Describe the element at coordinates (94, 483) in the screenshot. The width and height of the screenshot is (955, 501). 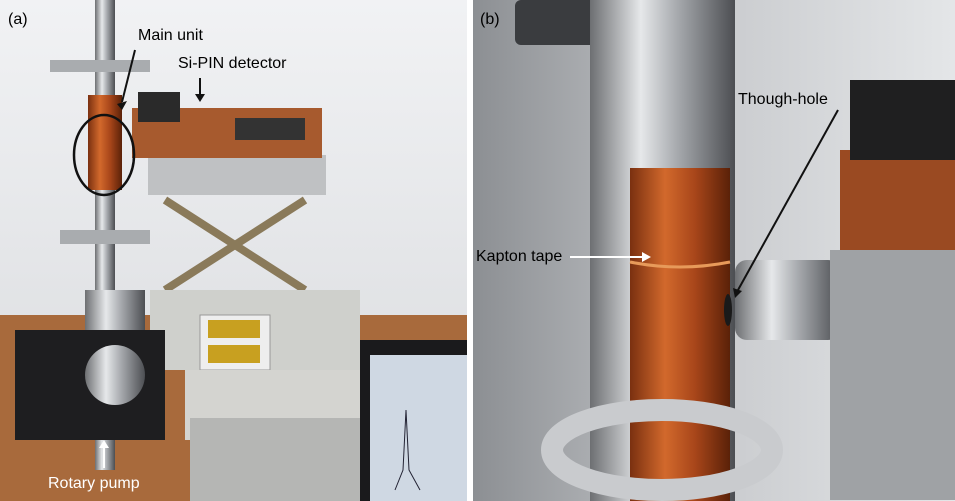
I see `annotation: Rotary pump` at that location.